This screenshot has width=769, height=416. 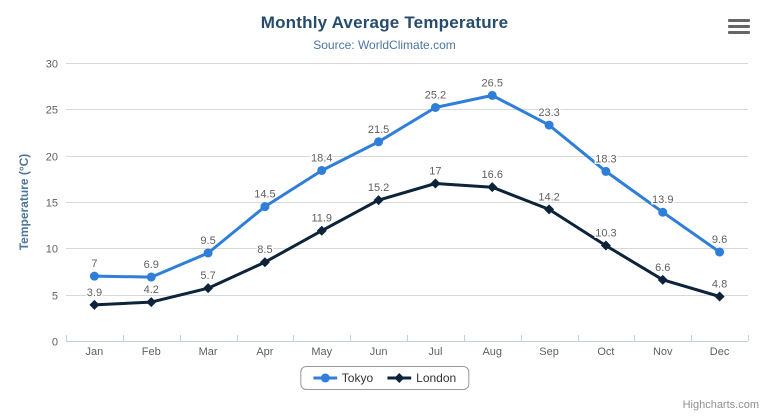 What do you see at coordinates (321, 219) in the screenshot?
I see `data-label-london: 11.9` at bounding box center [321, 219].